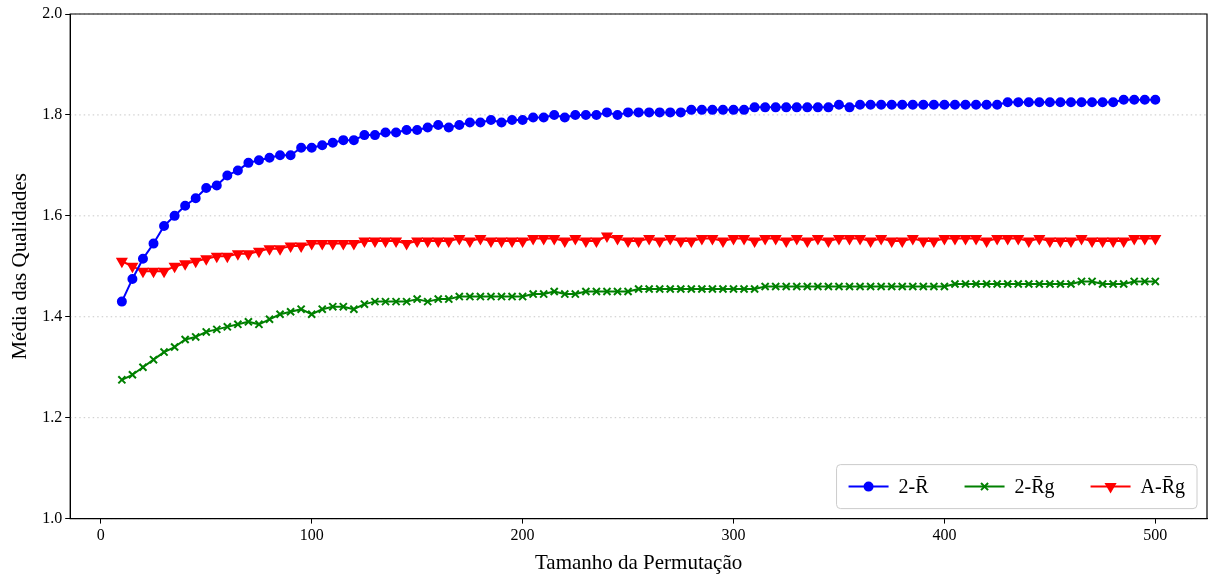  I want to click on x-tick-label: 500, so click(1155, 535).